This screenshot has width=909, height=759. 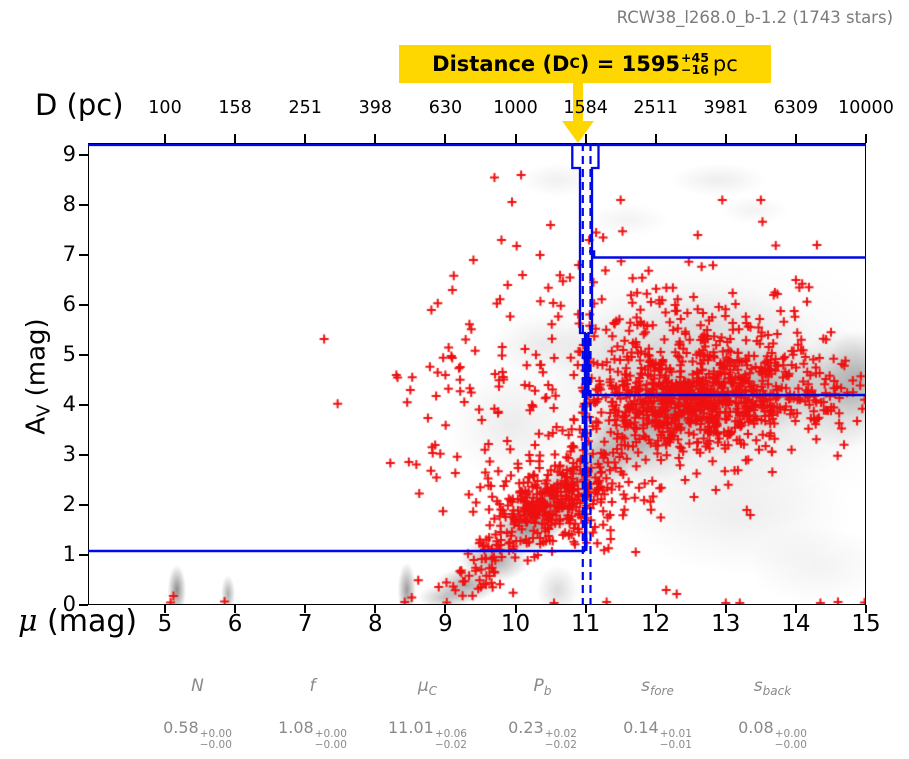 What do you see at coordinates (427, 687) in the screenshot?
I see `param-label: μC` at bounding box center [427, 687].